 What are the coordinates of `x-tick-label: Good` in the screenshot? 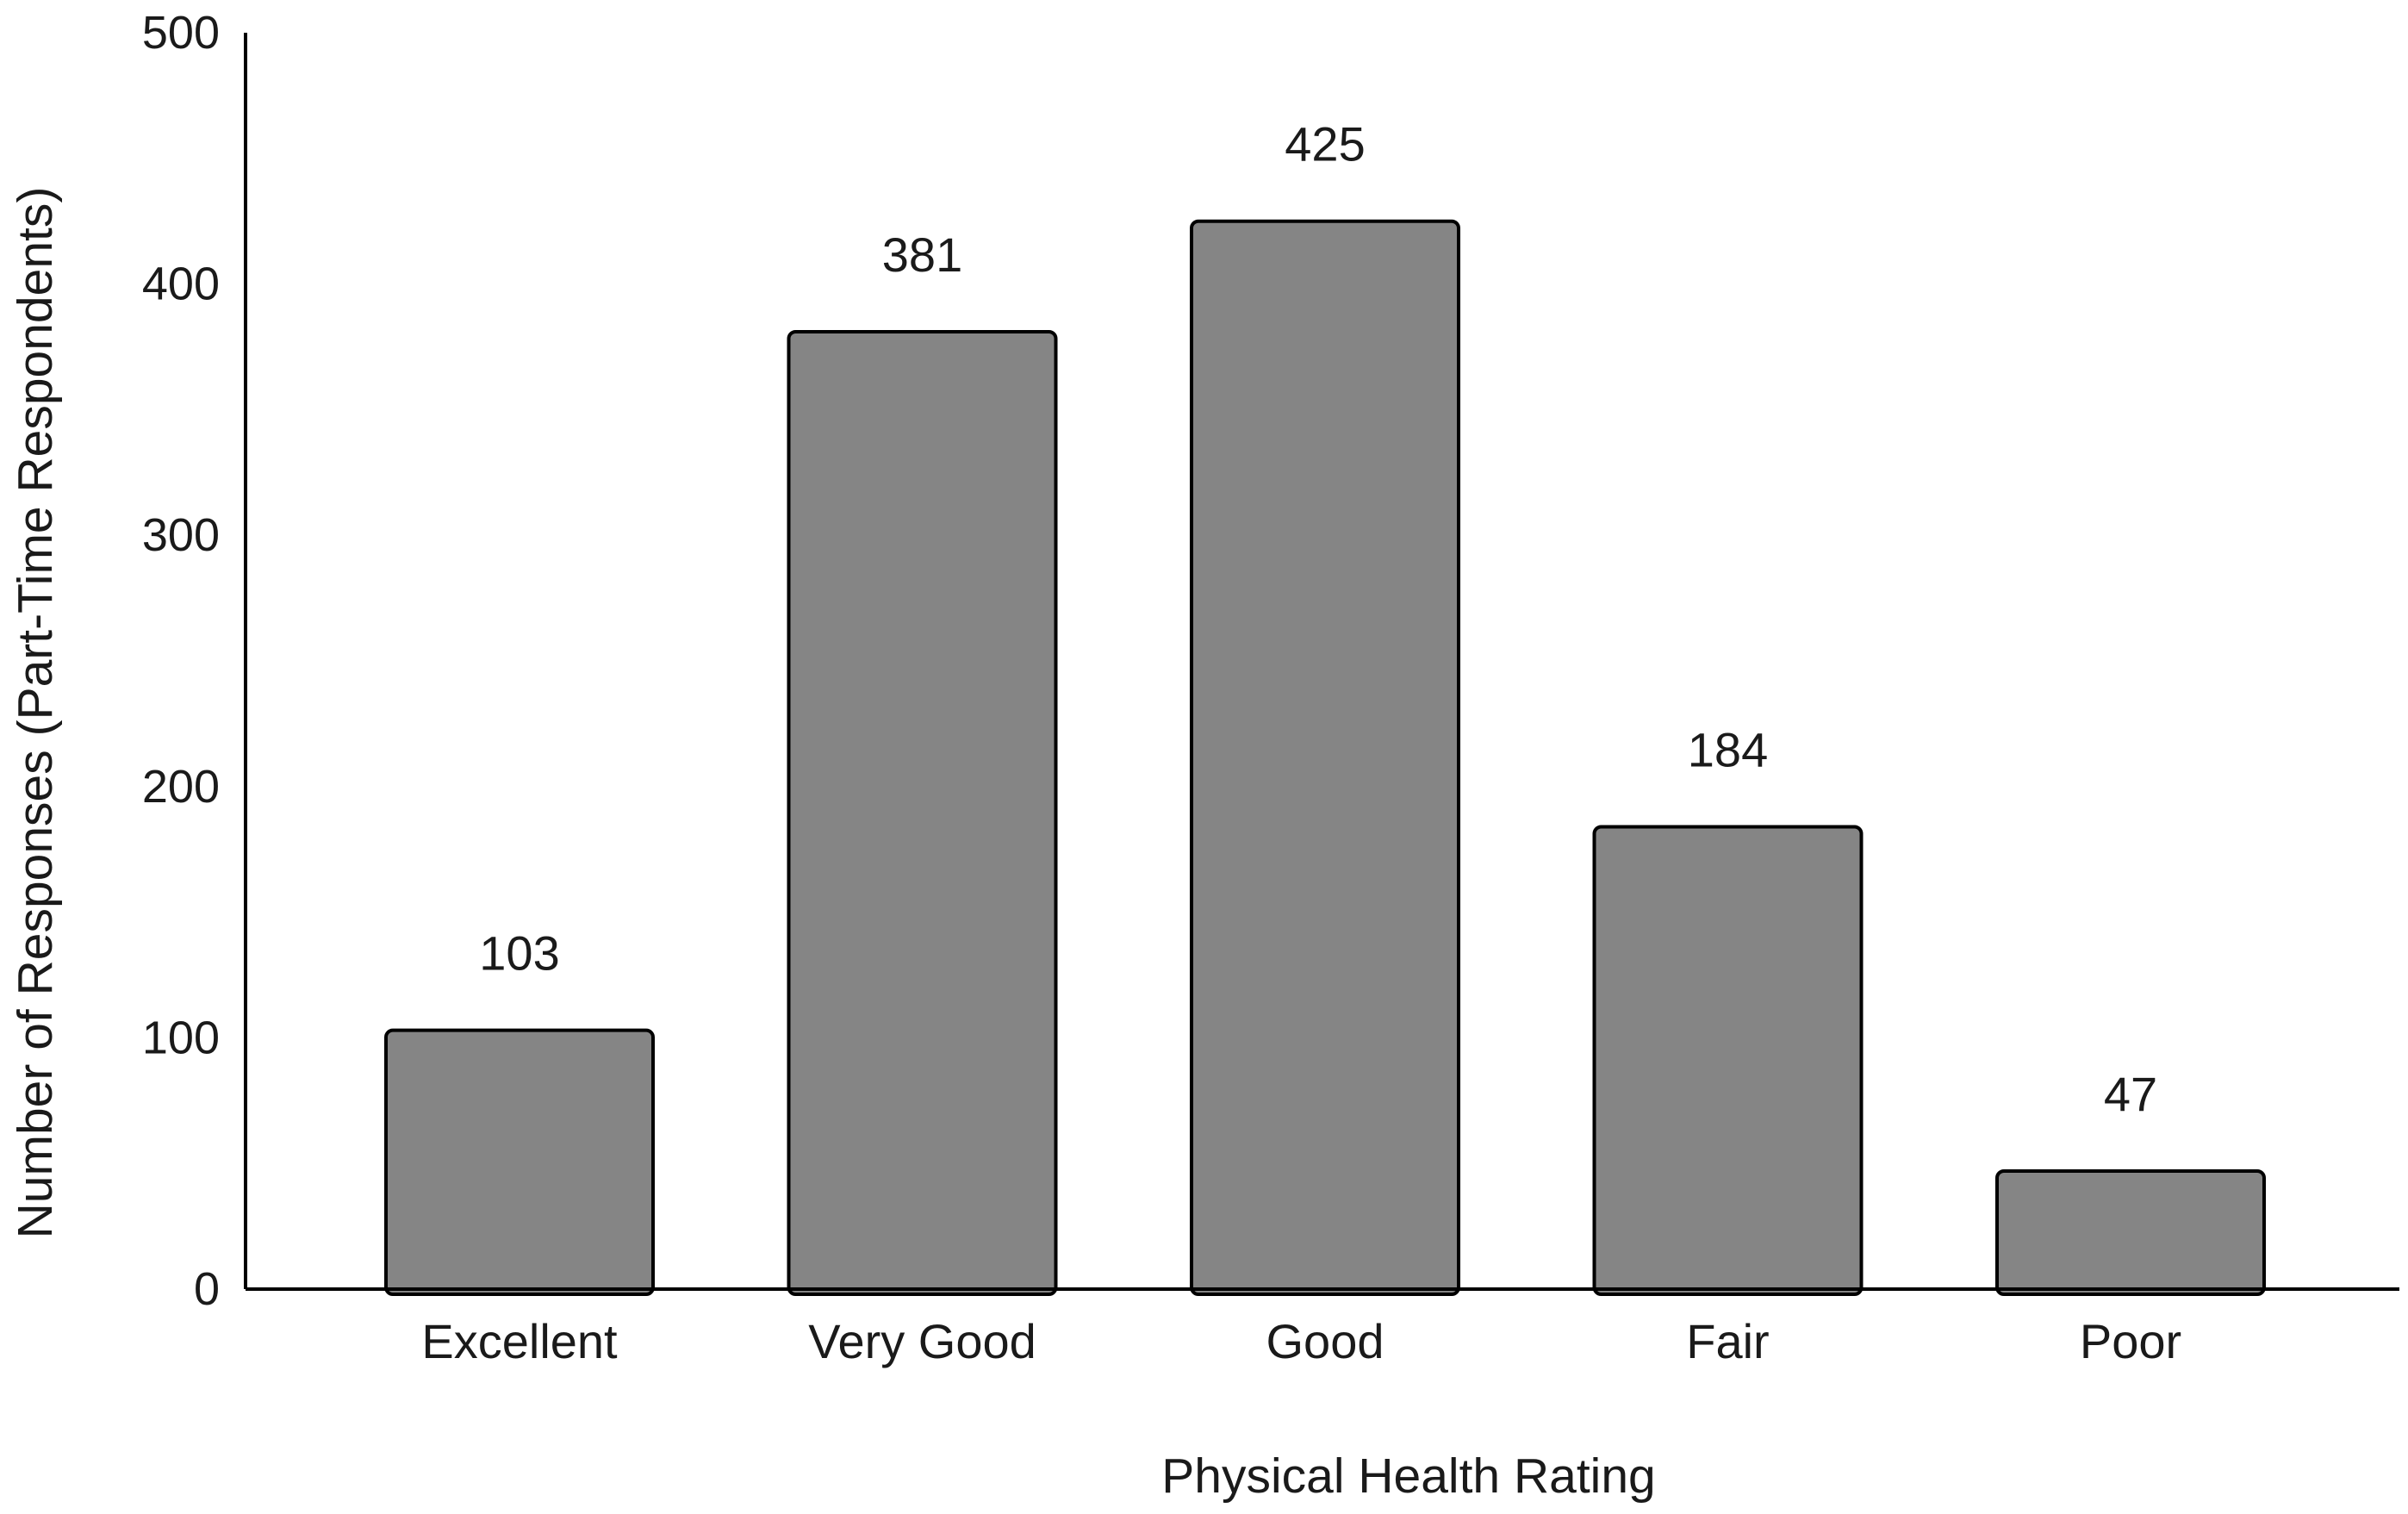 It's located at (1325, 1341).